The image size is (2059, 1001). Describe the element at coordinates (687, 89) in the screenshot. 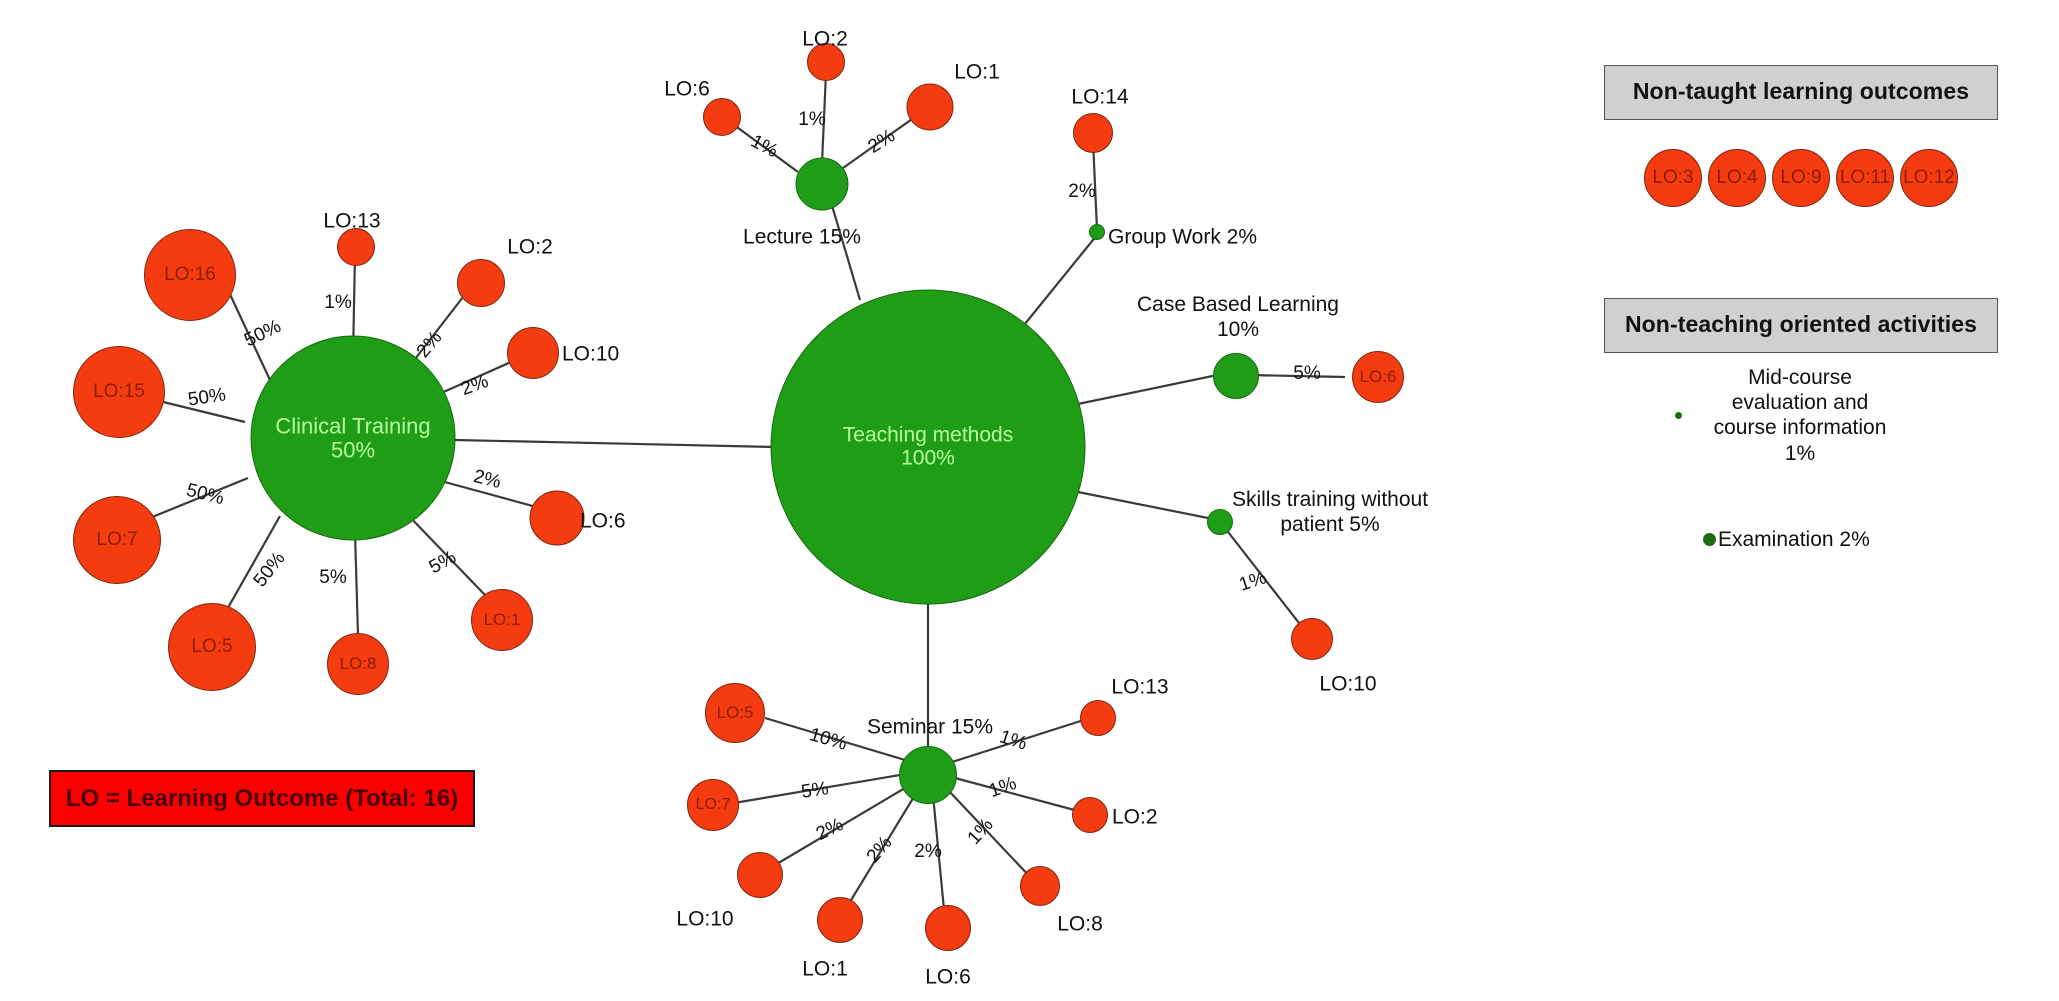

I see `label-lo-lecture-6: LO:6` at that location.